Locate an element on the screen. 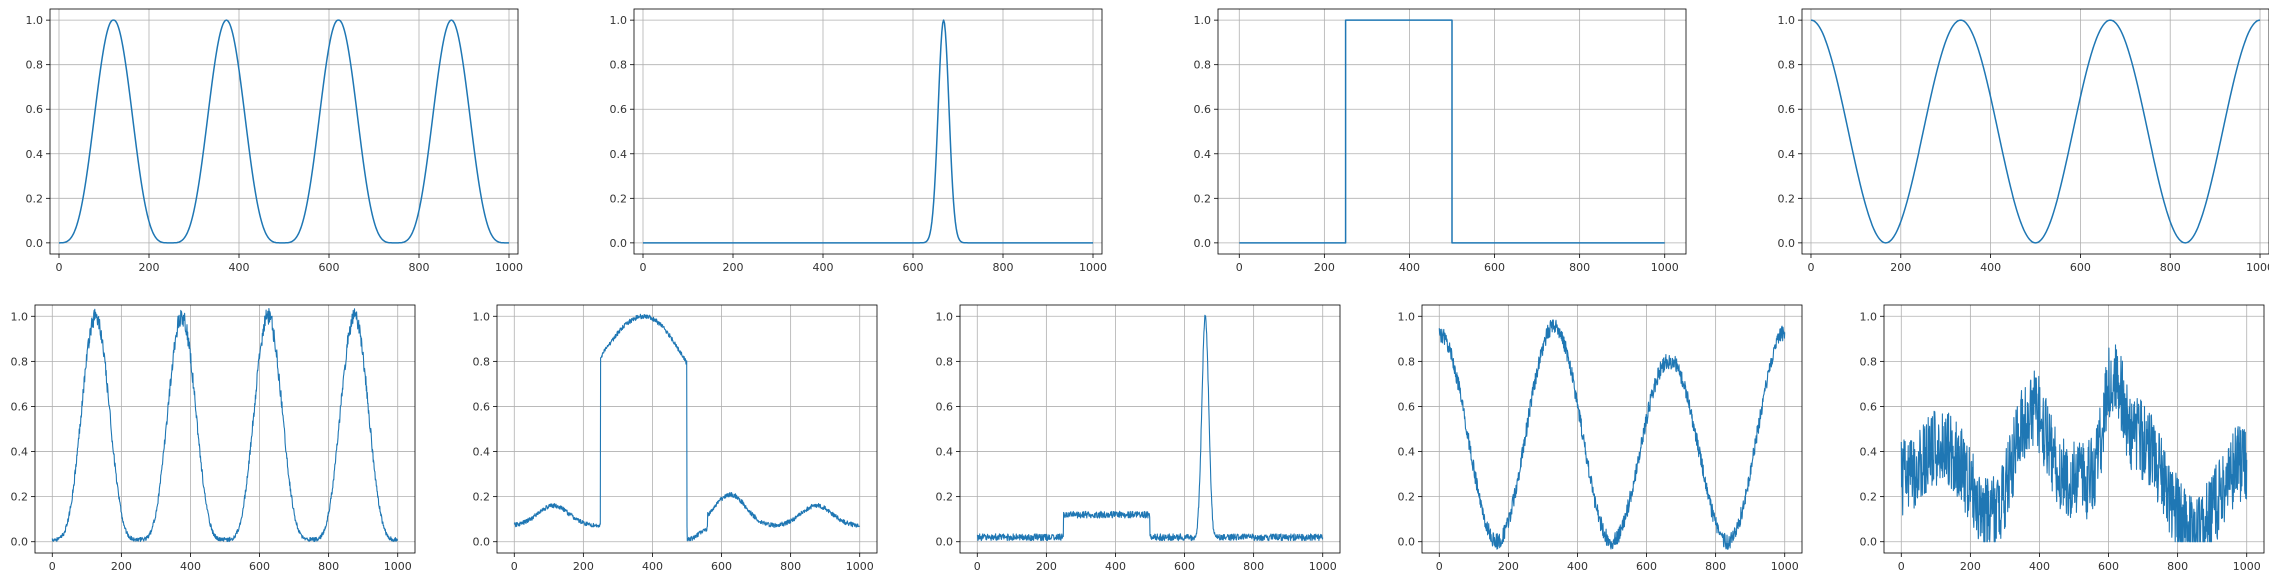 The image size is (2269, 575). chart-panel-row1-1: 0 200 400 600 800 1000 0.0 0.2 0.4 0.6 0.8 1.0 is located at coordinates (274, 141).